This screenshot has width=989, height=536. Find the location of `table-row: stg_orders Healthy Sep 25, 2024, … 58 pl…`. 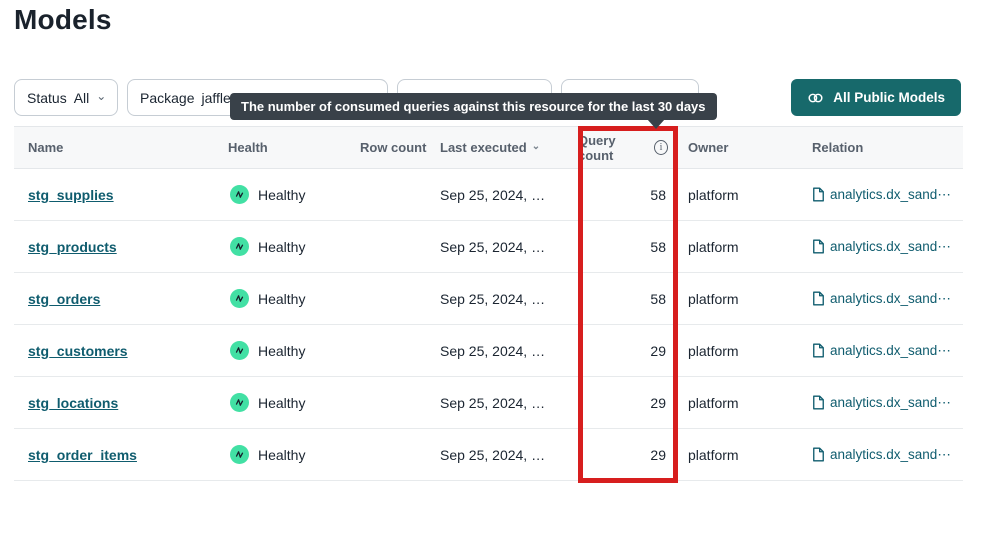

table-row: stg_orders Healthy Sep 25, 2024, … 58 pl… is located at coordinates (488, 299).